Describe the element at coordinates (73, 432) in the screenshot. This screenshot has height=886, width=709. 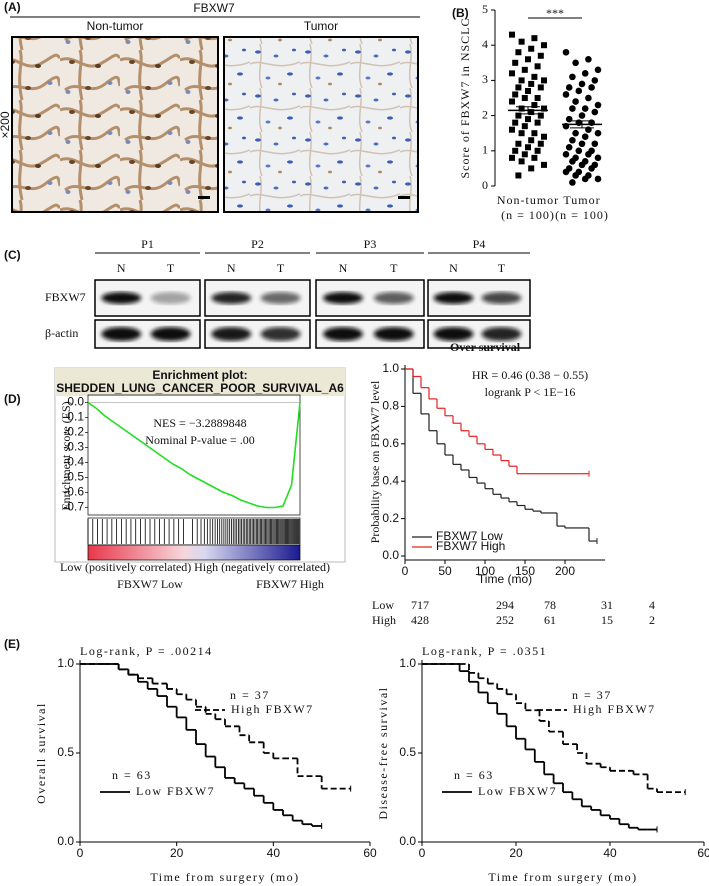
I see `y-tick-label: -0.2` at that location.